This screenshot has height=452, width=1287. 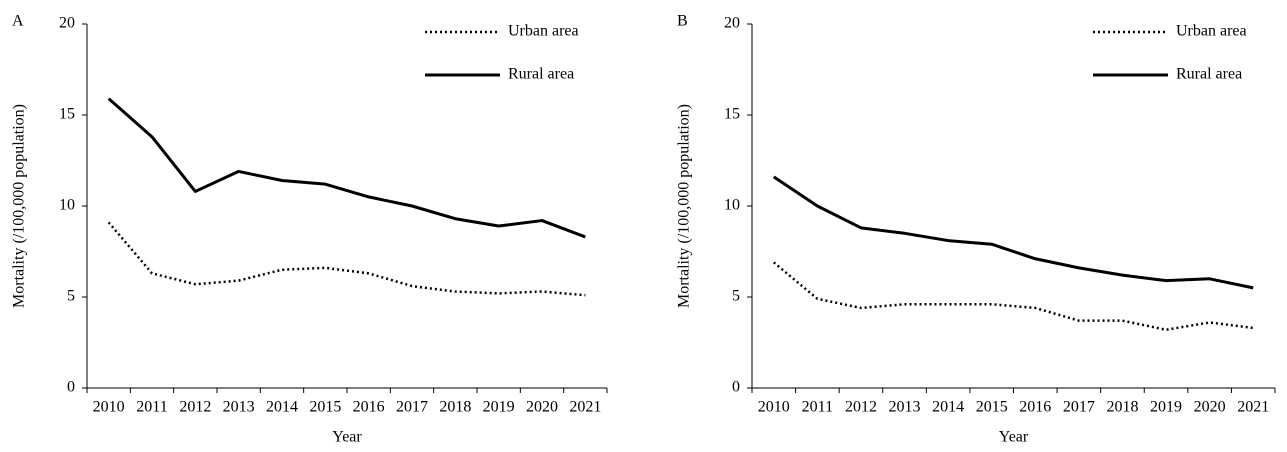 I want to click on panel-label: A, so click(x=18, y=21).